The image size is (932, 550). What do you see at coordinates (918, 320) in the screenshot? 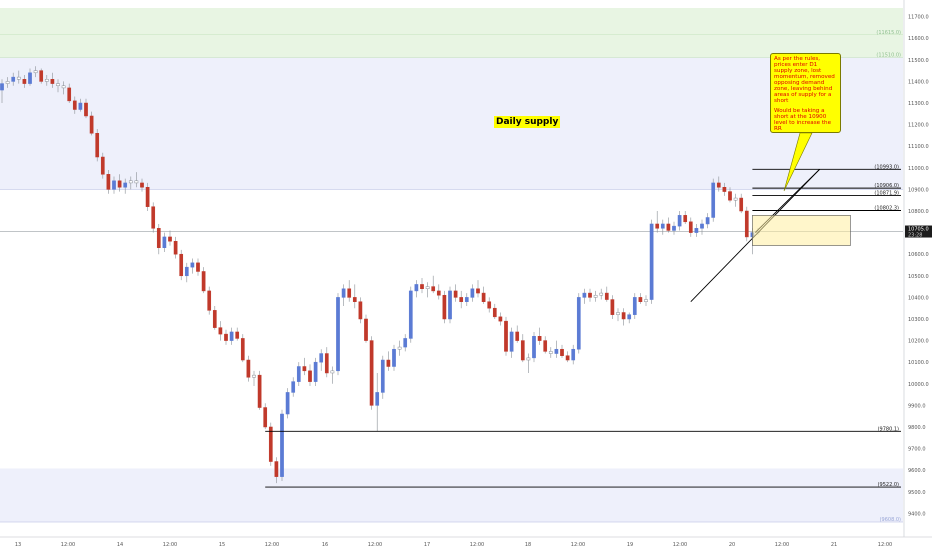
I see `price-tick-14: 10300.0` at bounding box center [918, 320].